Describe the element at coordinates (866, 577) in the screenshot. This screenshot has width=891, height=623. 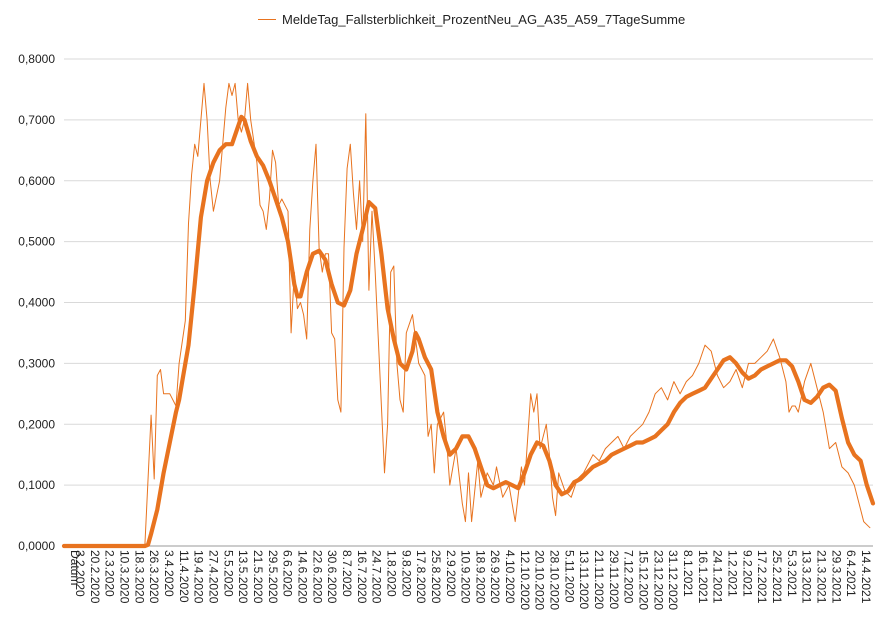
I see `x-tick-label: 14.4.2021` at that location.